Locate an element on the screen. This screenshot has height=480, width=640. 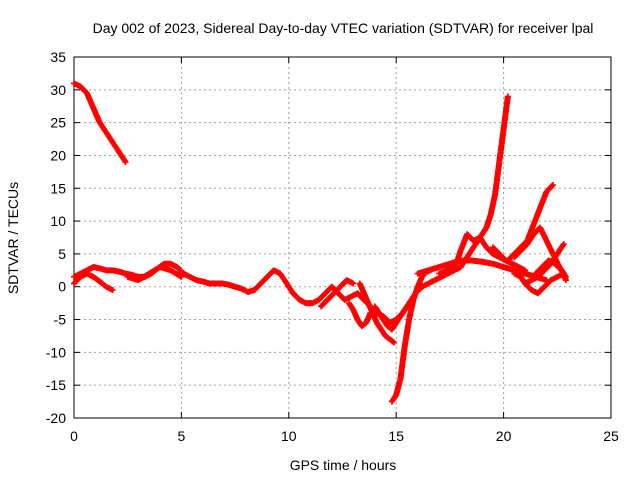
series-seg-baseline-c is located at coordinates (154, 274).